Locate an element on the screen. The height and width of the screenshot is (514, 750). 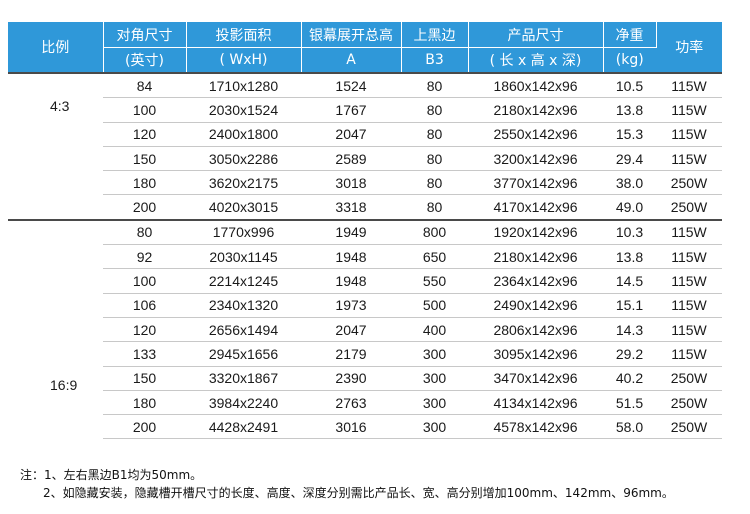
top-border-cell: 550 is located at coordinates (434, 281).